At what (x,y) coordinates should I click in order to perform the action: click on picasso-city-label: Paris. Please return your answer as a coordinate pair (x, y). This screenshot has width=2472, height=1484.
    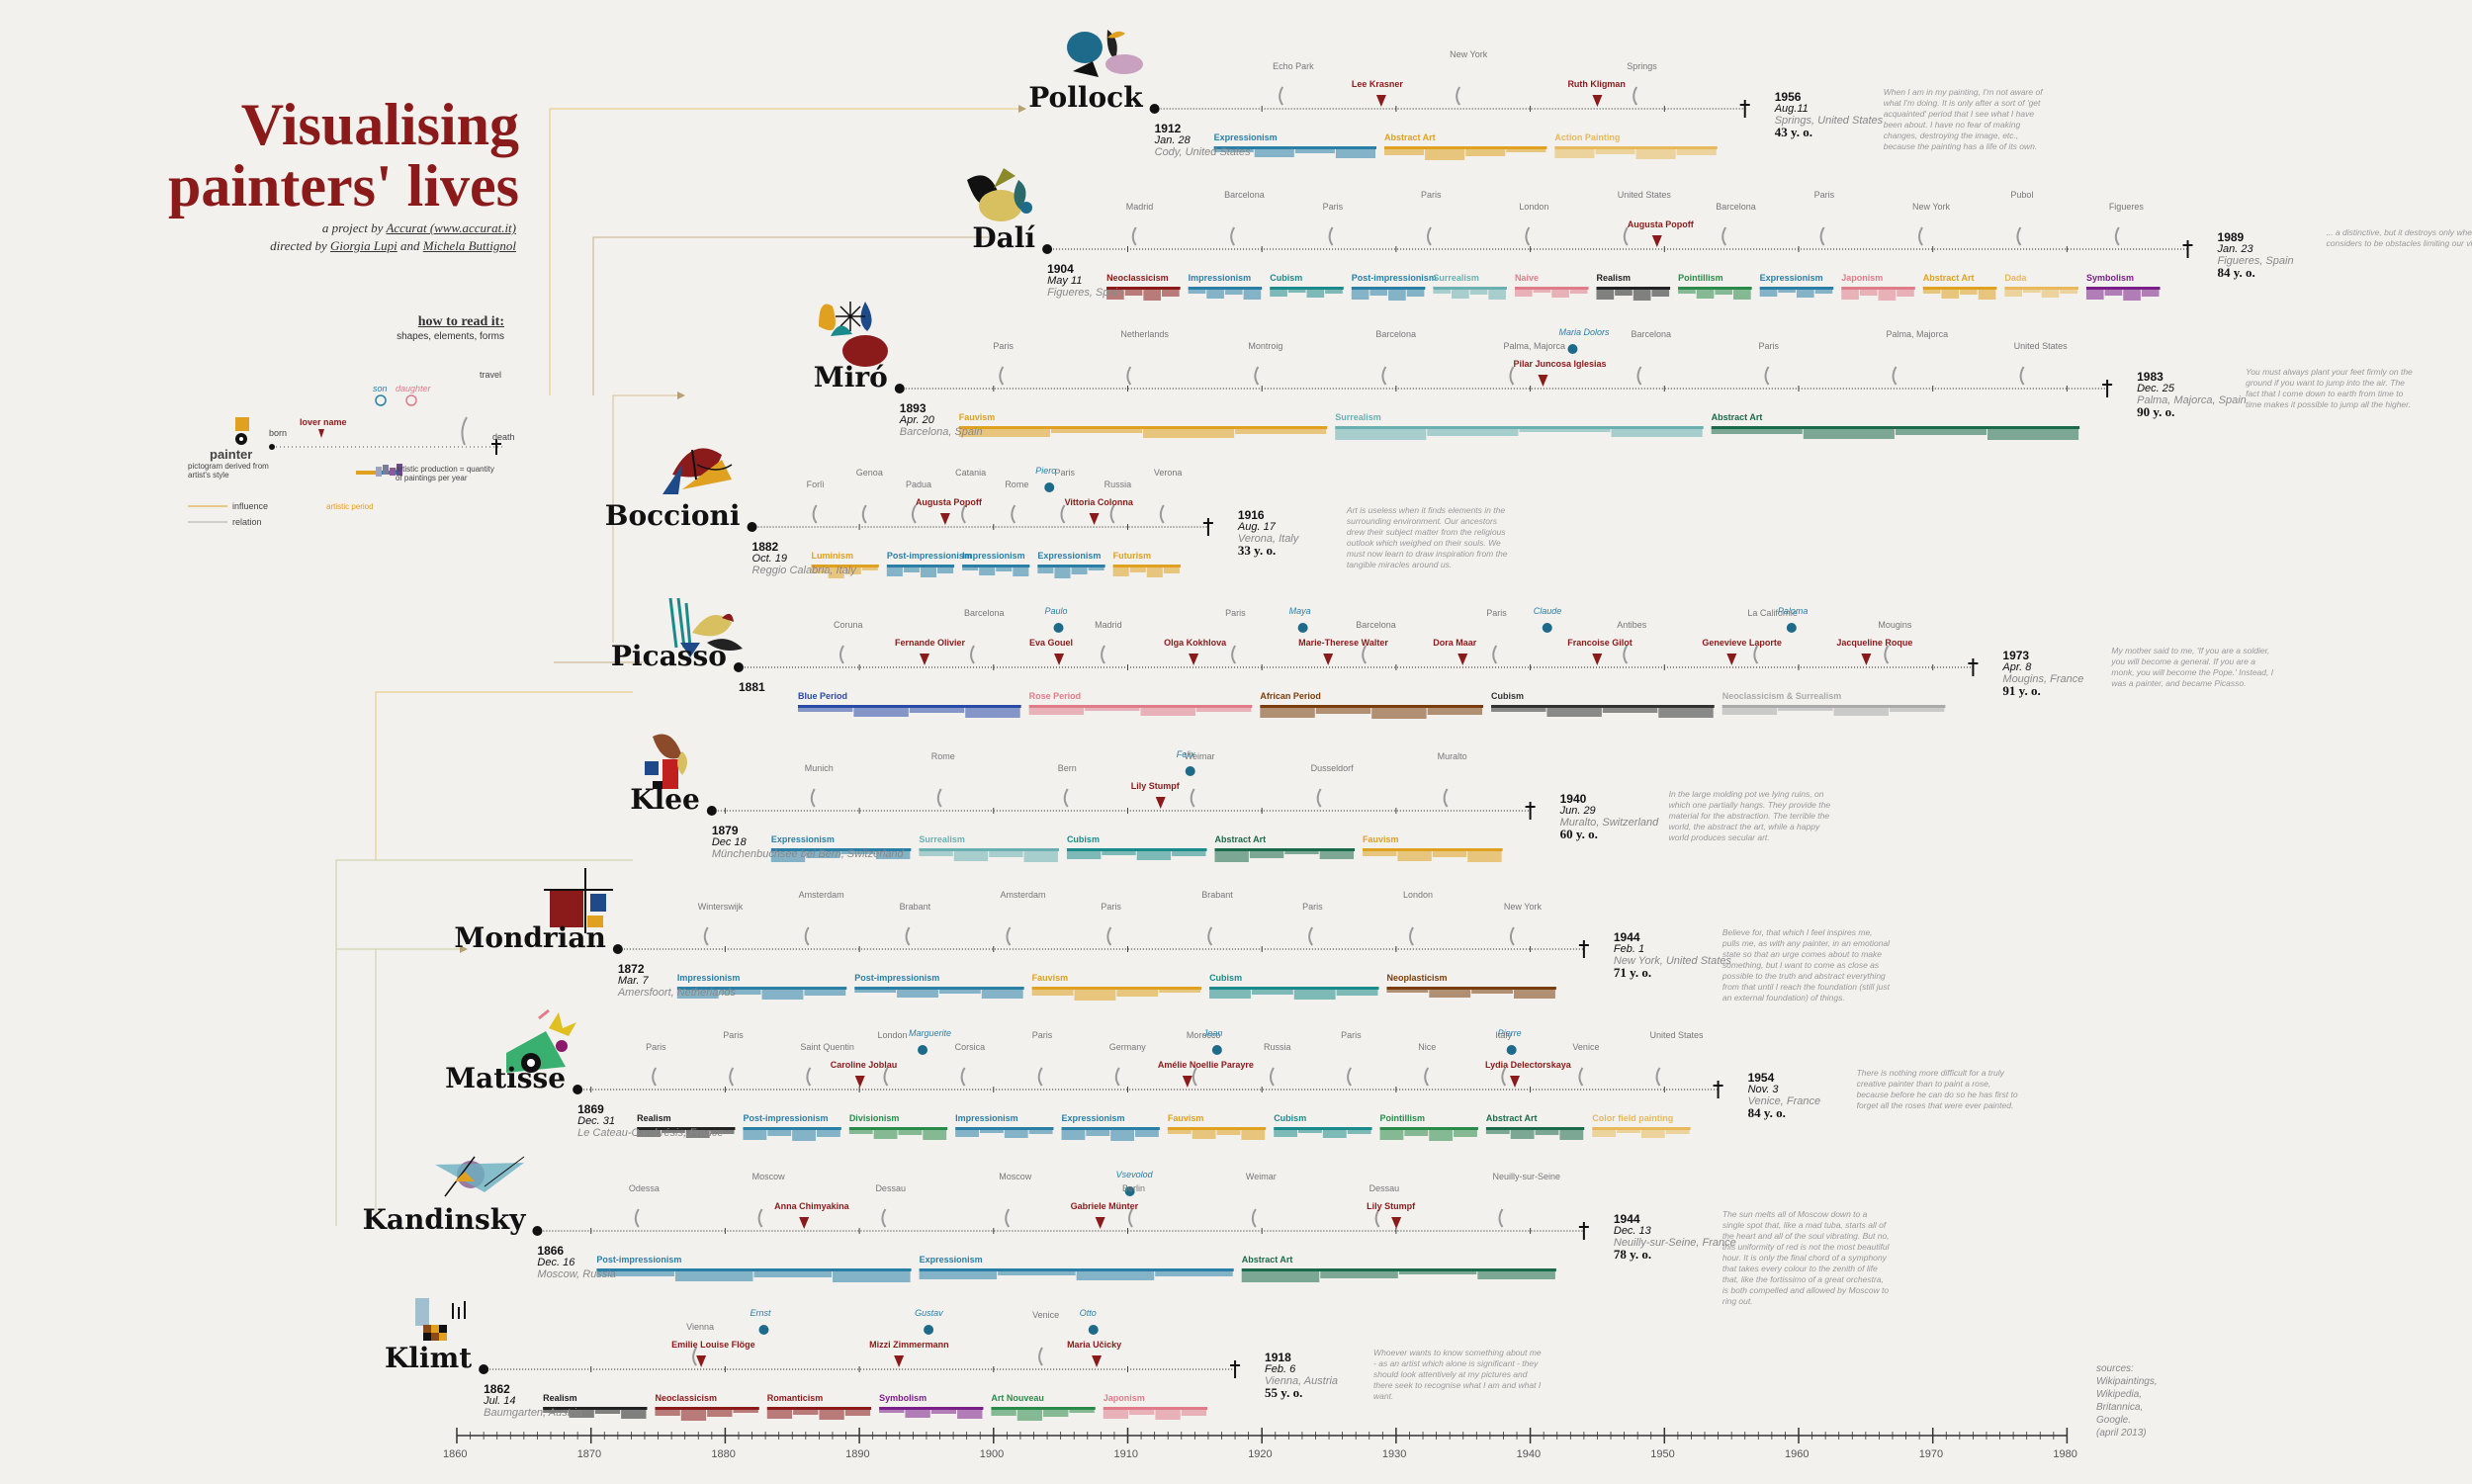
    Looking at the image, I should click on (1496, 613).